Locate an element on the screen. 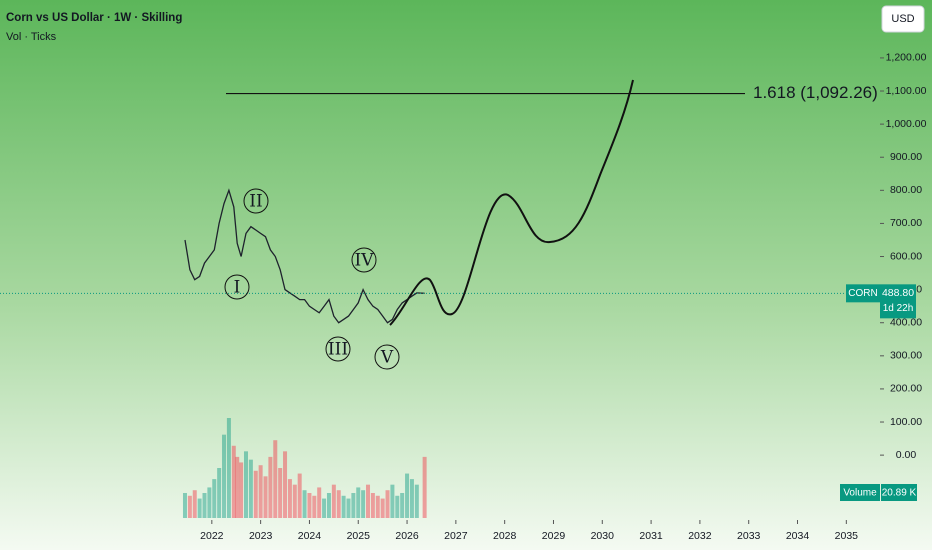  x-tick-label: 2028 is located at coordinates (505, 536).